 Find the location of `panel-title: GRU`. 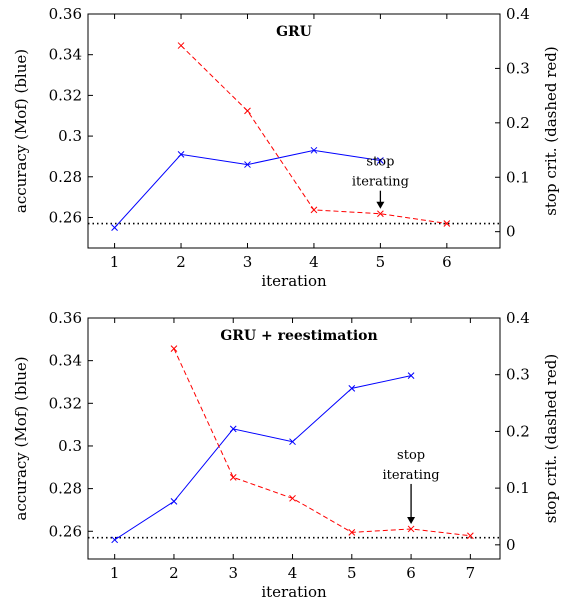

panel-title: GRU is located at coordinates (294, 32).